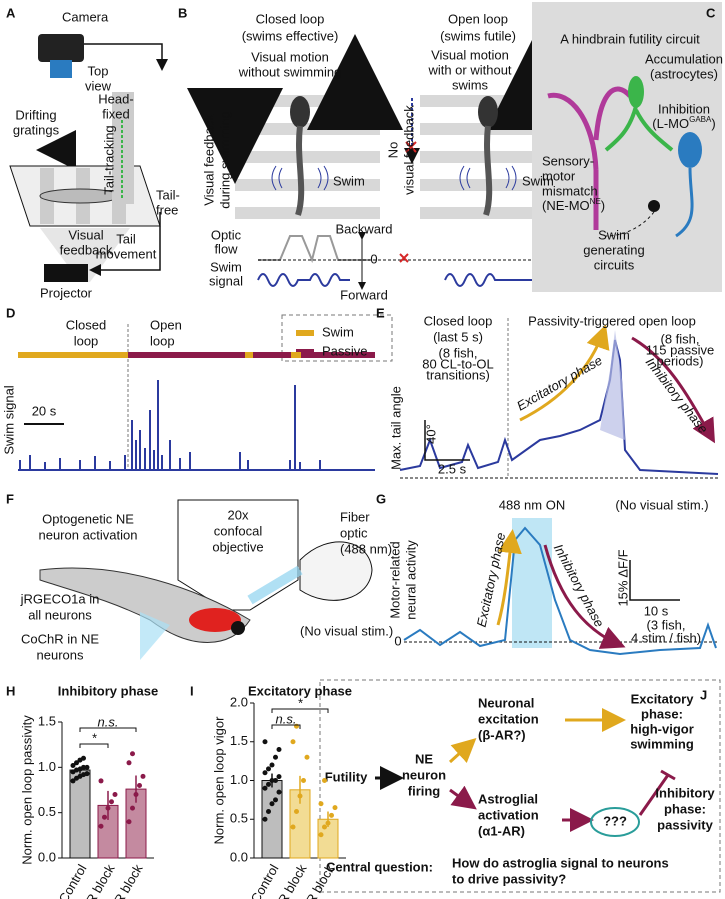  What do you see at coordinates (470, 54) in the screenshot?
I see `open-motion-text: Visual motion` at bounding box center [470, 54].